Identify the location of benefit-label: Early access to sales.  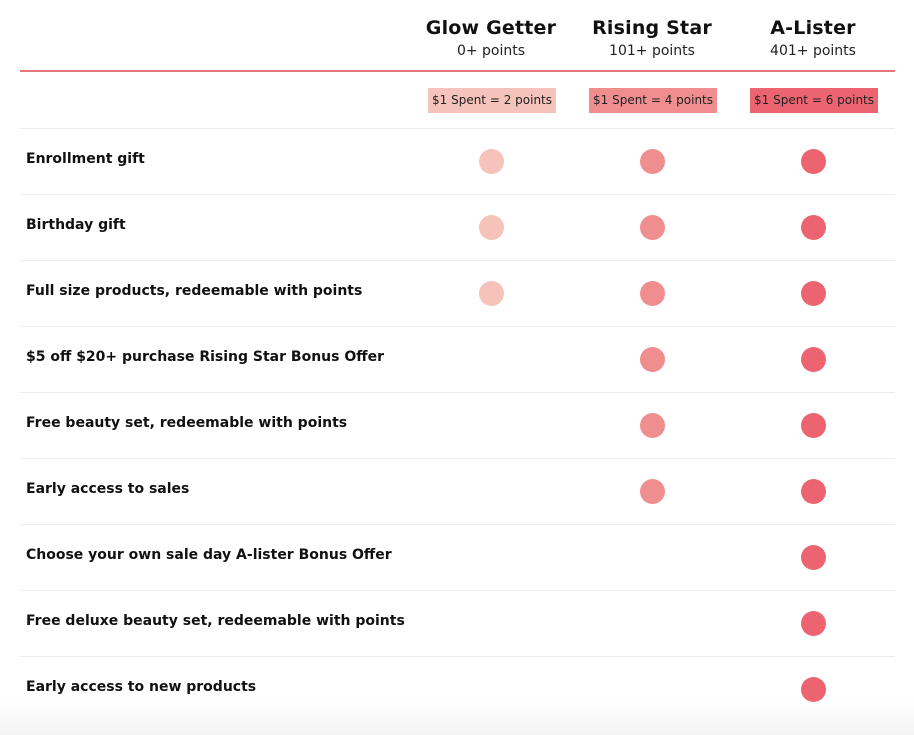
(108, 489).